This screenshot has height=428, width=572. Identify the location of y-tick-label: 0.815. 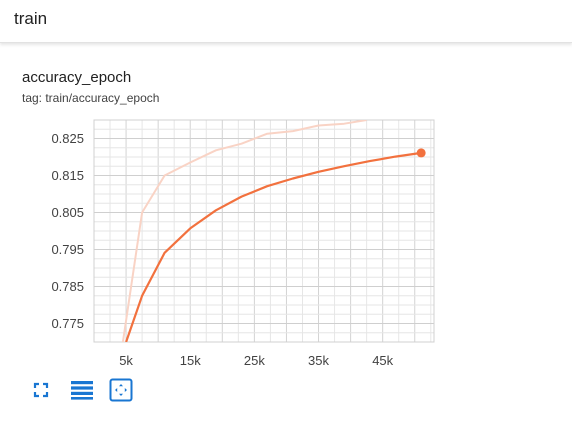
(67, 175).